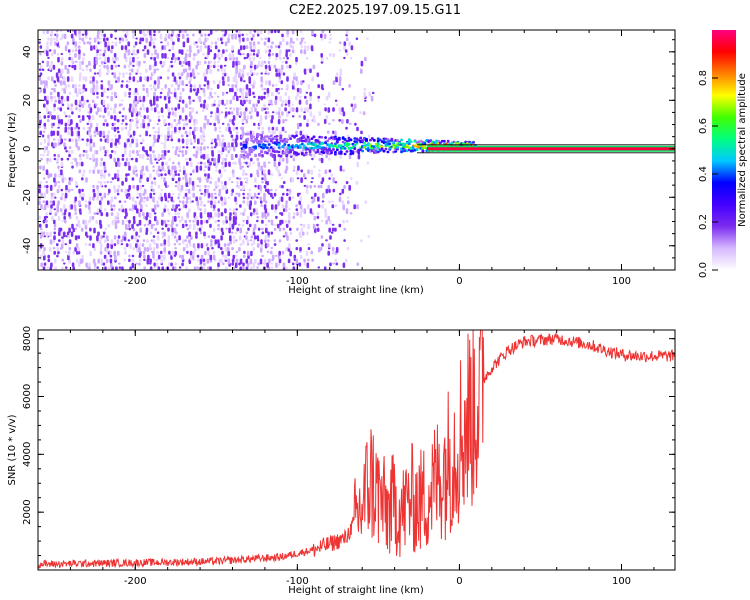  I want to click on x-tick-label: 0, so click(459, 581).